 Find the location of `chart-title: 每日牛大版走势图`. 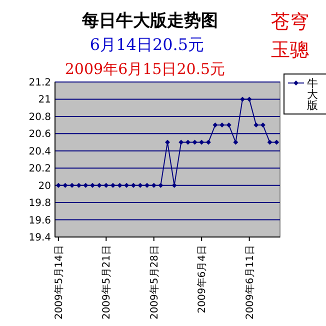

chart-title: 每日牛大版走势图 is located at coordinates (149, 21).